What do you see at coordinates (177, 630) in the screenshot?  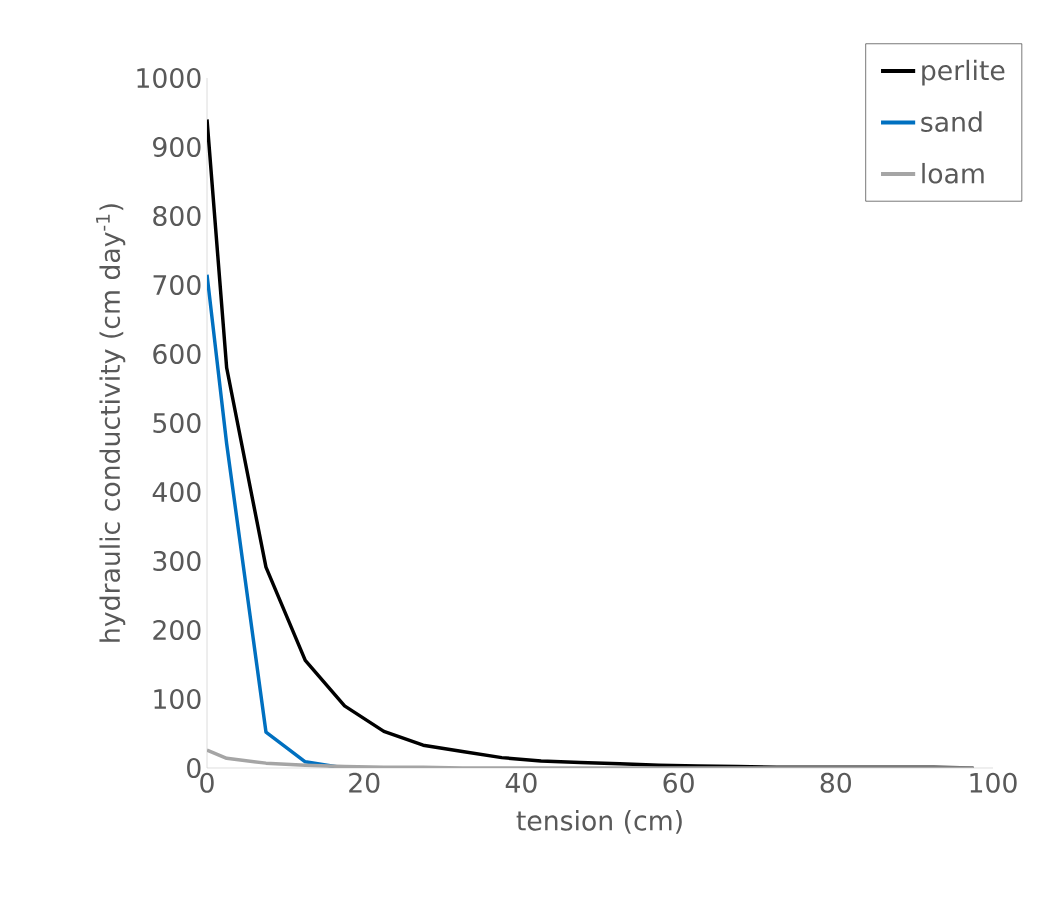 I see `y-tick-label: 200` at bounding box center [177, 630].